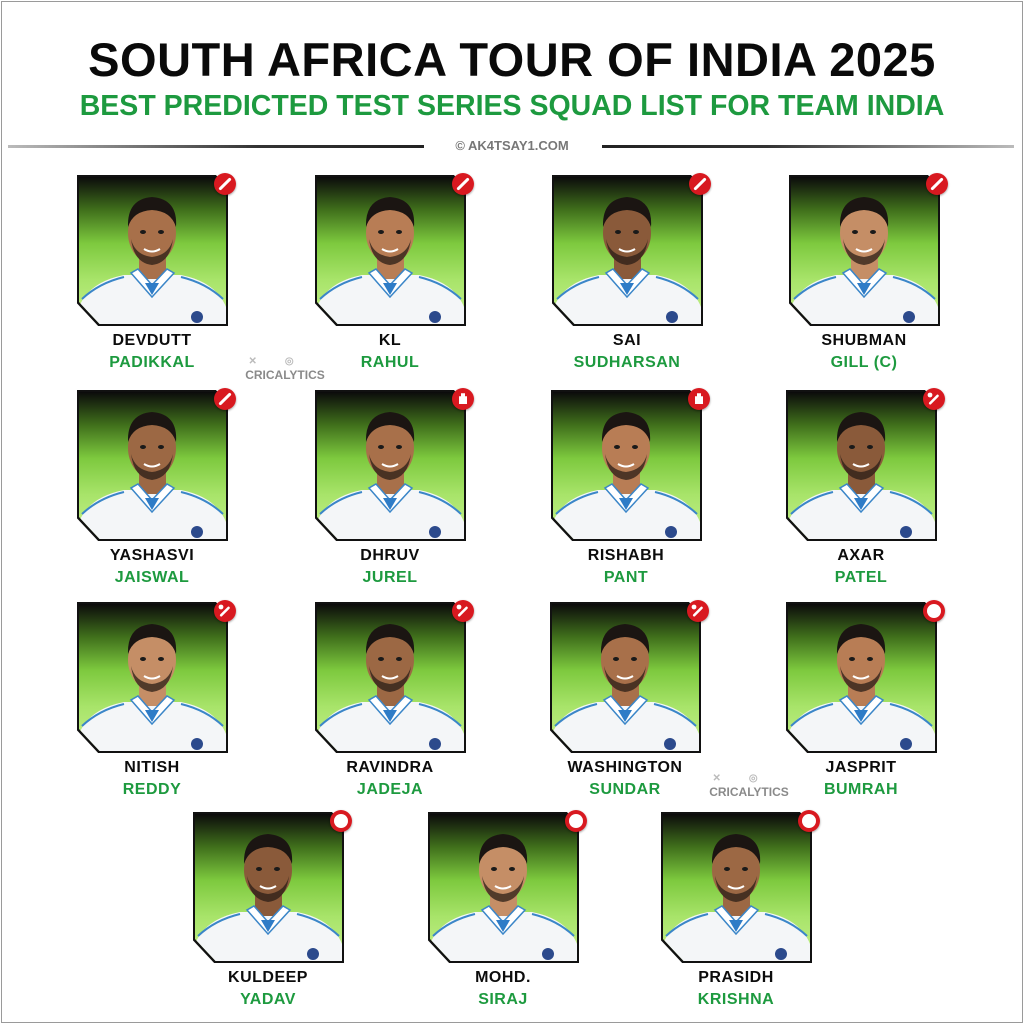 Image resolution: width=1024 pixels, height=1024 pixels. Describe the element at coordinates (626, 555) in the screenshot. I see `player-first-name: RISHABH` at that location.